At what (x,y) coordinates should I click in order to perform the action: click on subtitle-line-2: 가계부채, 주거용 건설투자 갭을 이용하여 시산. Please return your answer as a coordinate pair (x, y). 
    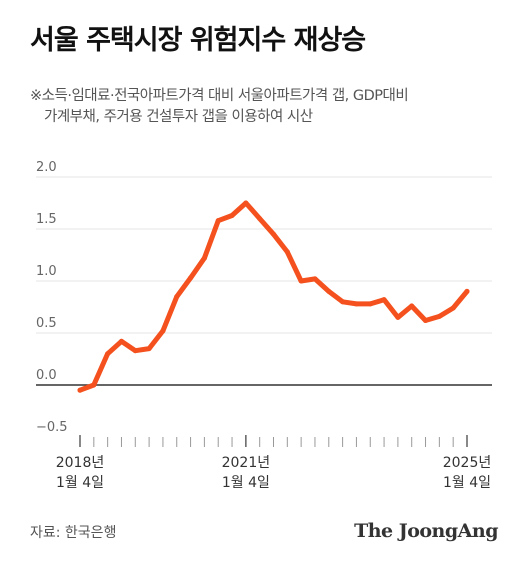
    Looking at the image, I should click on (178, 117).